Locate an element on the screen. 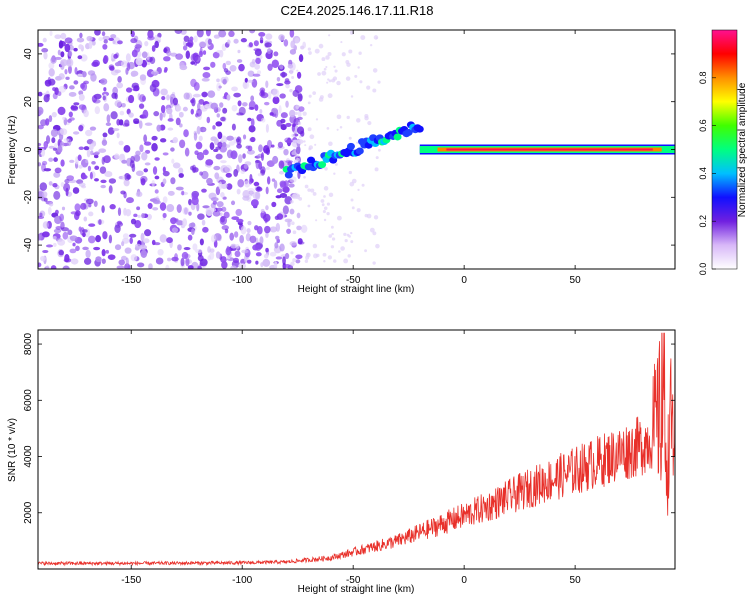 The image size is (750, 600). y-tick-label: 6000 is located at coordinates (28, 400).